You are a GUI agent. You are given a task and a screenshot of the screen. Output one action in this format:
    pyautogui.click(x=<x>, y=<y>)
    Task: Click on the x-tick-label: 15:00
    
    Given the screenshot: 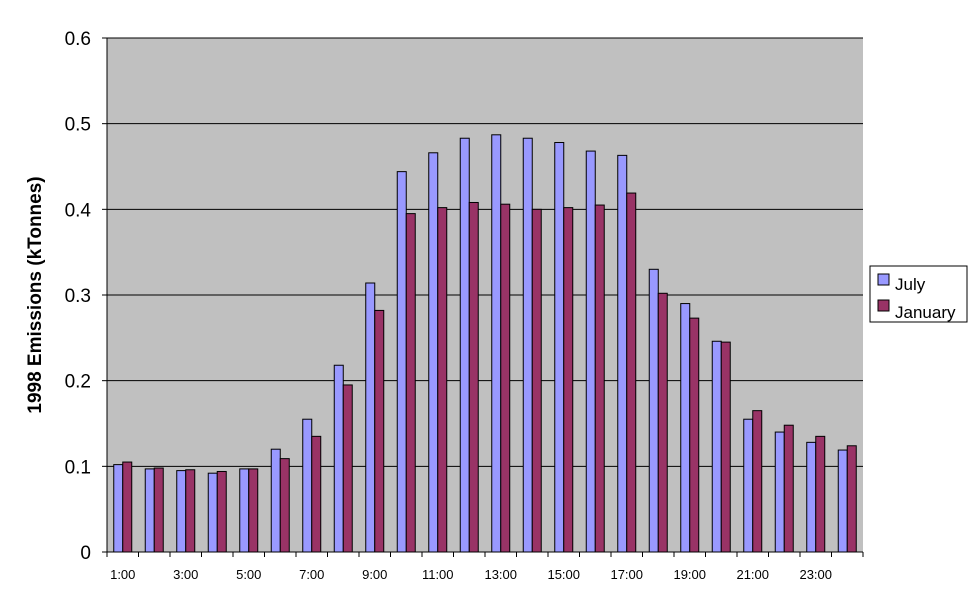 What is the action you would take?
    pyautogui.click(x=563, y=574)
    